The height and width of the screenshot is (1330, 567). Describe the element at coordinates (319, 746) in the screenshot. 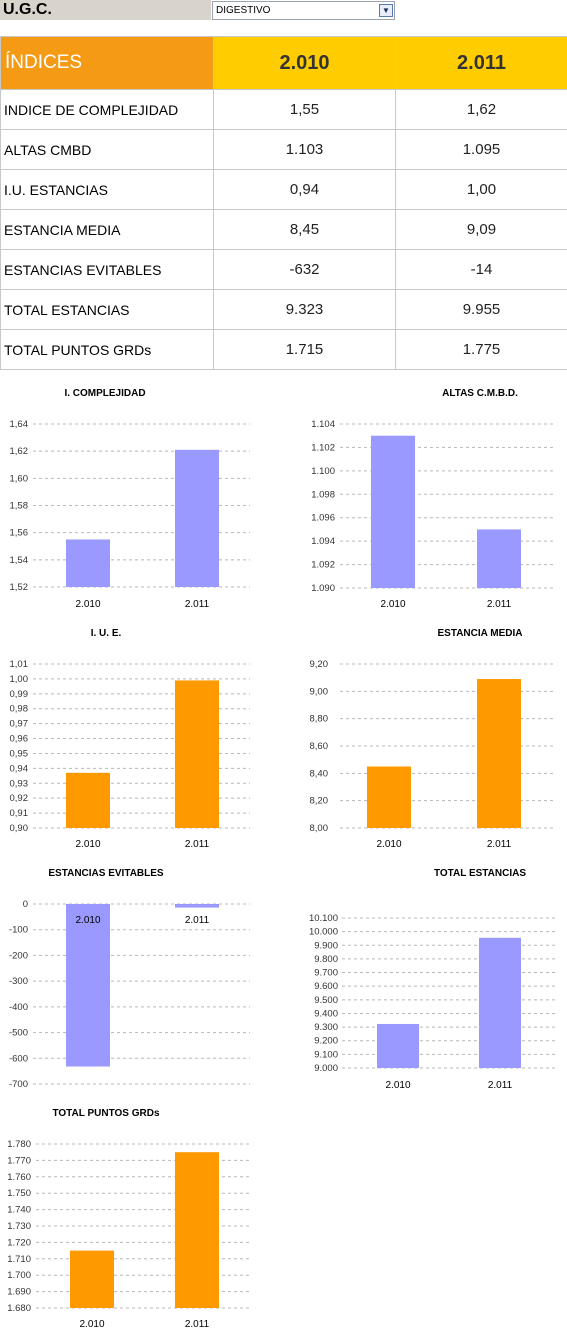

I see `y-tick-label: 8,60` at that location.